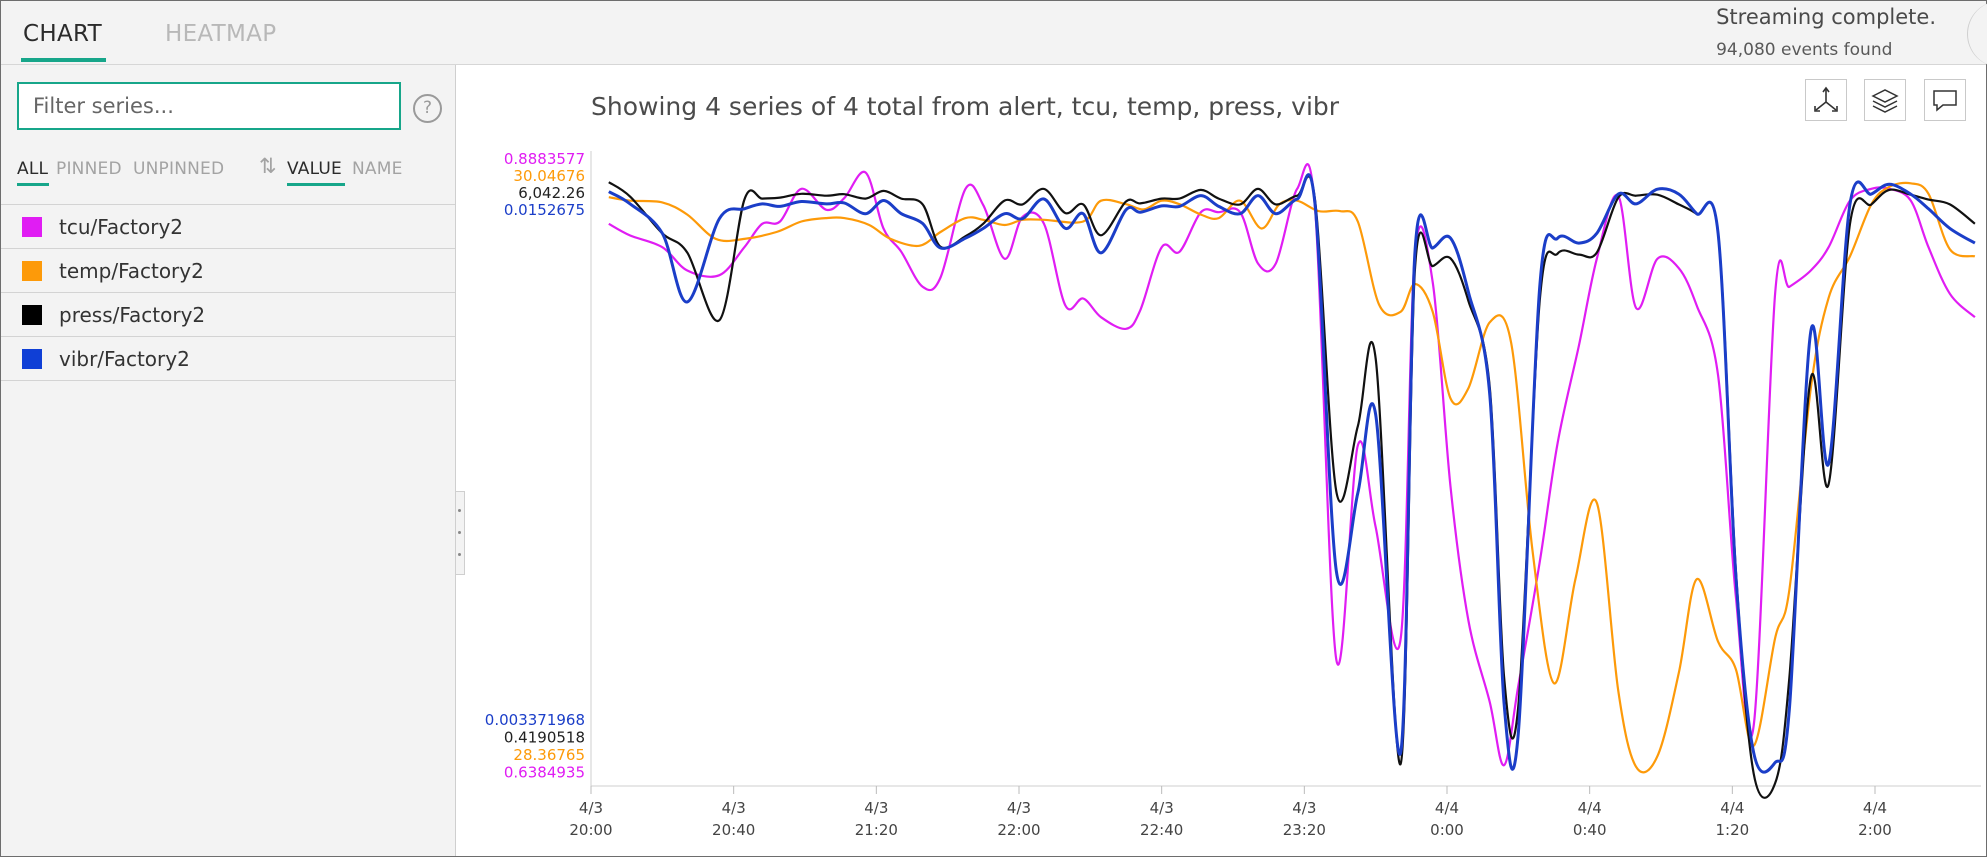 The height and width of the screenshot is (857, 1987). I want to click on y-axis-min-label: 28.36765, so click(549, 755).